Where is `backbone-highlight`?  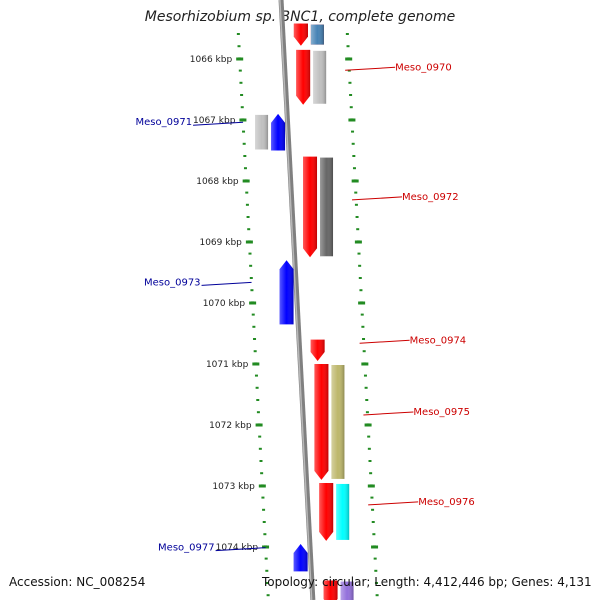
backbone-highlight is located at coordinates (296, 300).